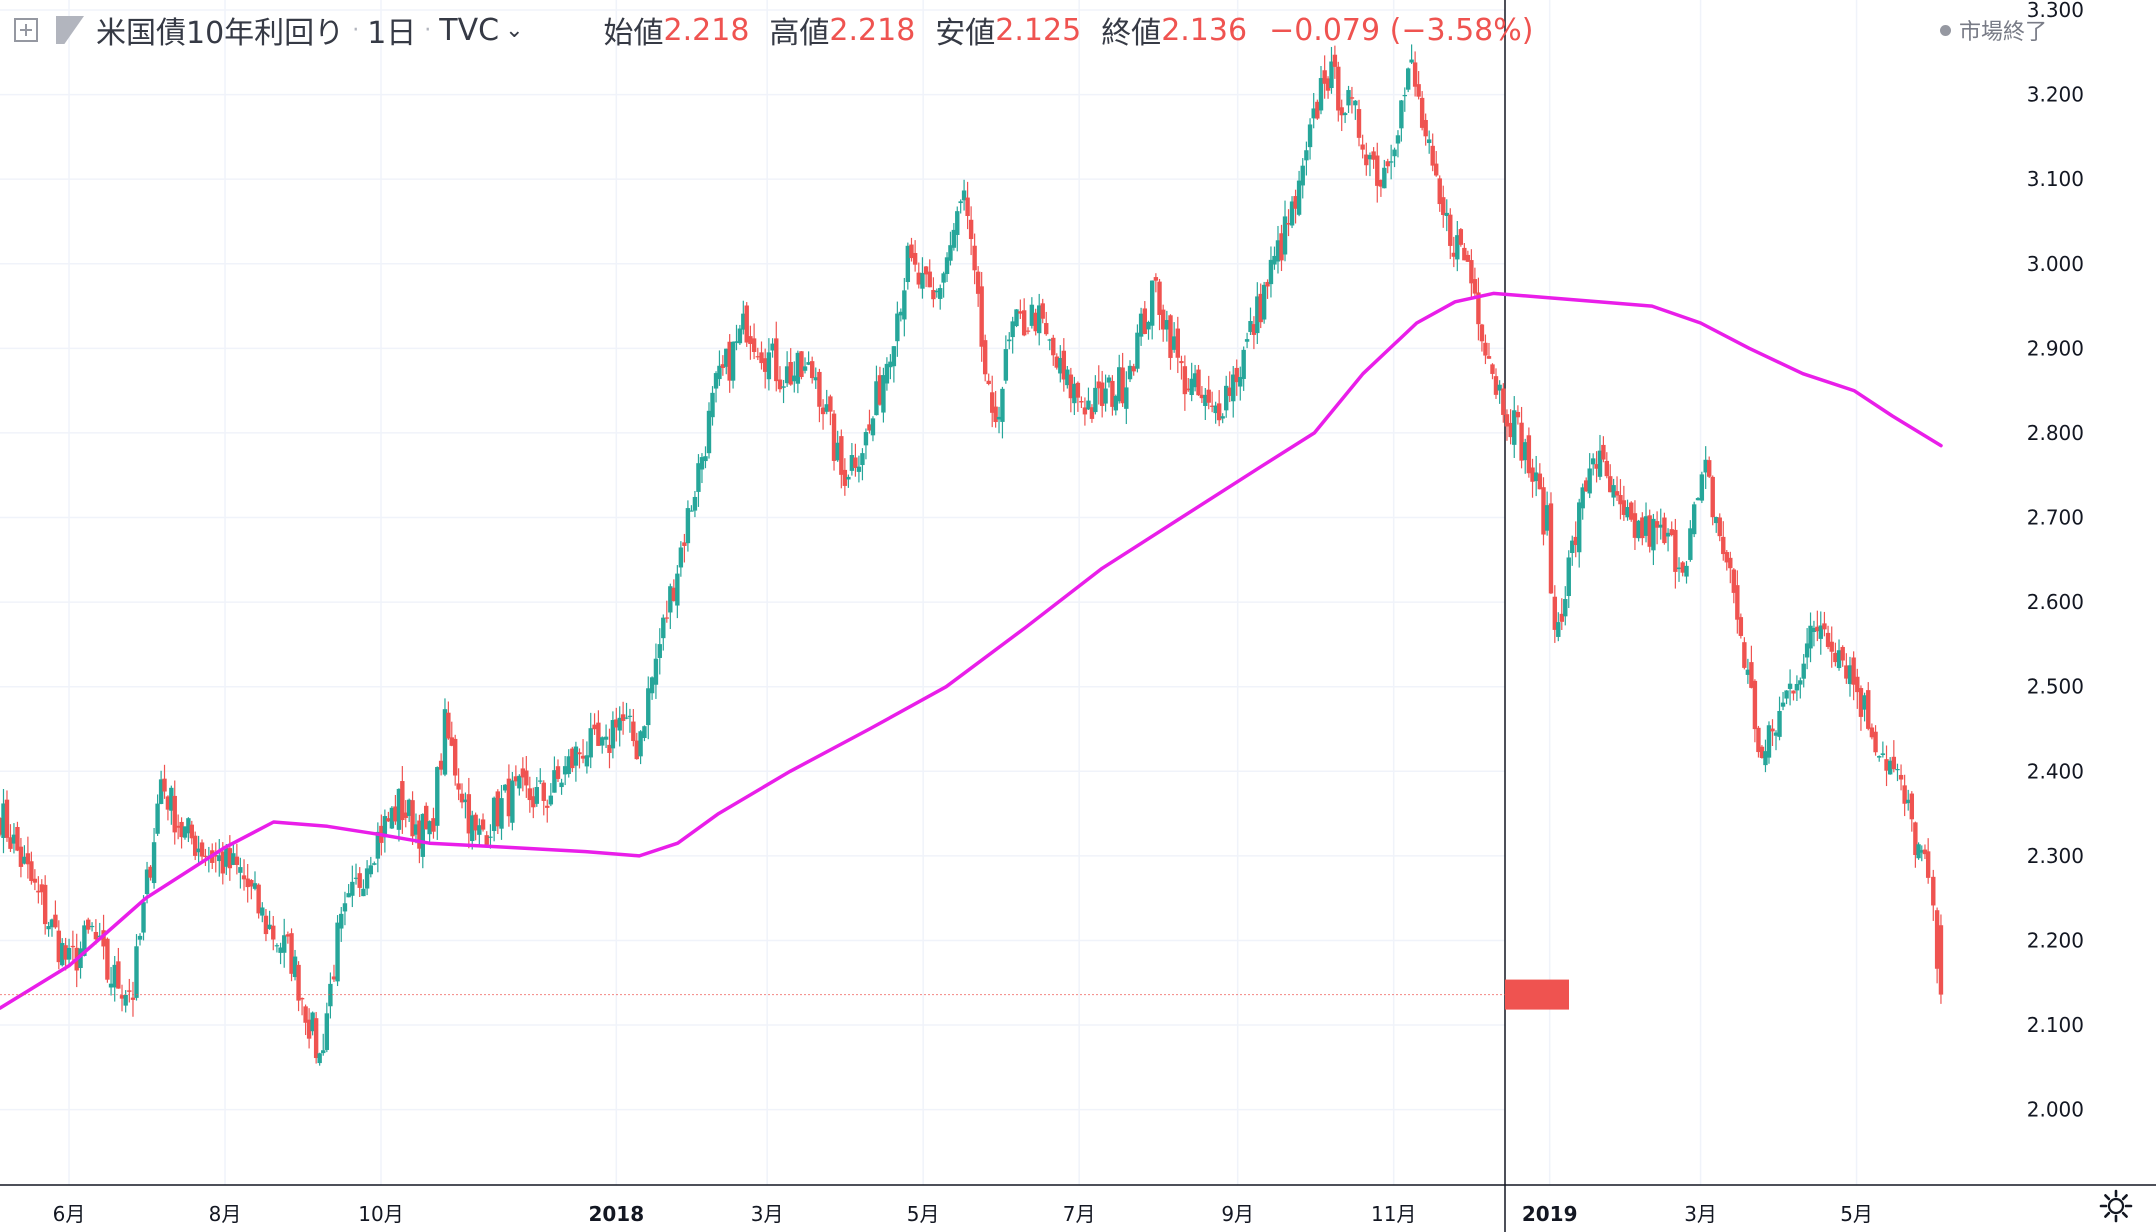 The width and height of the screenshot is (2156, 1232). Describe the element at coordinates (2055, 771) in the screenshot. I see `y-tick-label: 2.400` at that location.